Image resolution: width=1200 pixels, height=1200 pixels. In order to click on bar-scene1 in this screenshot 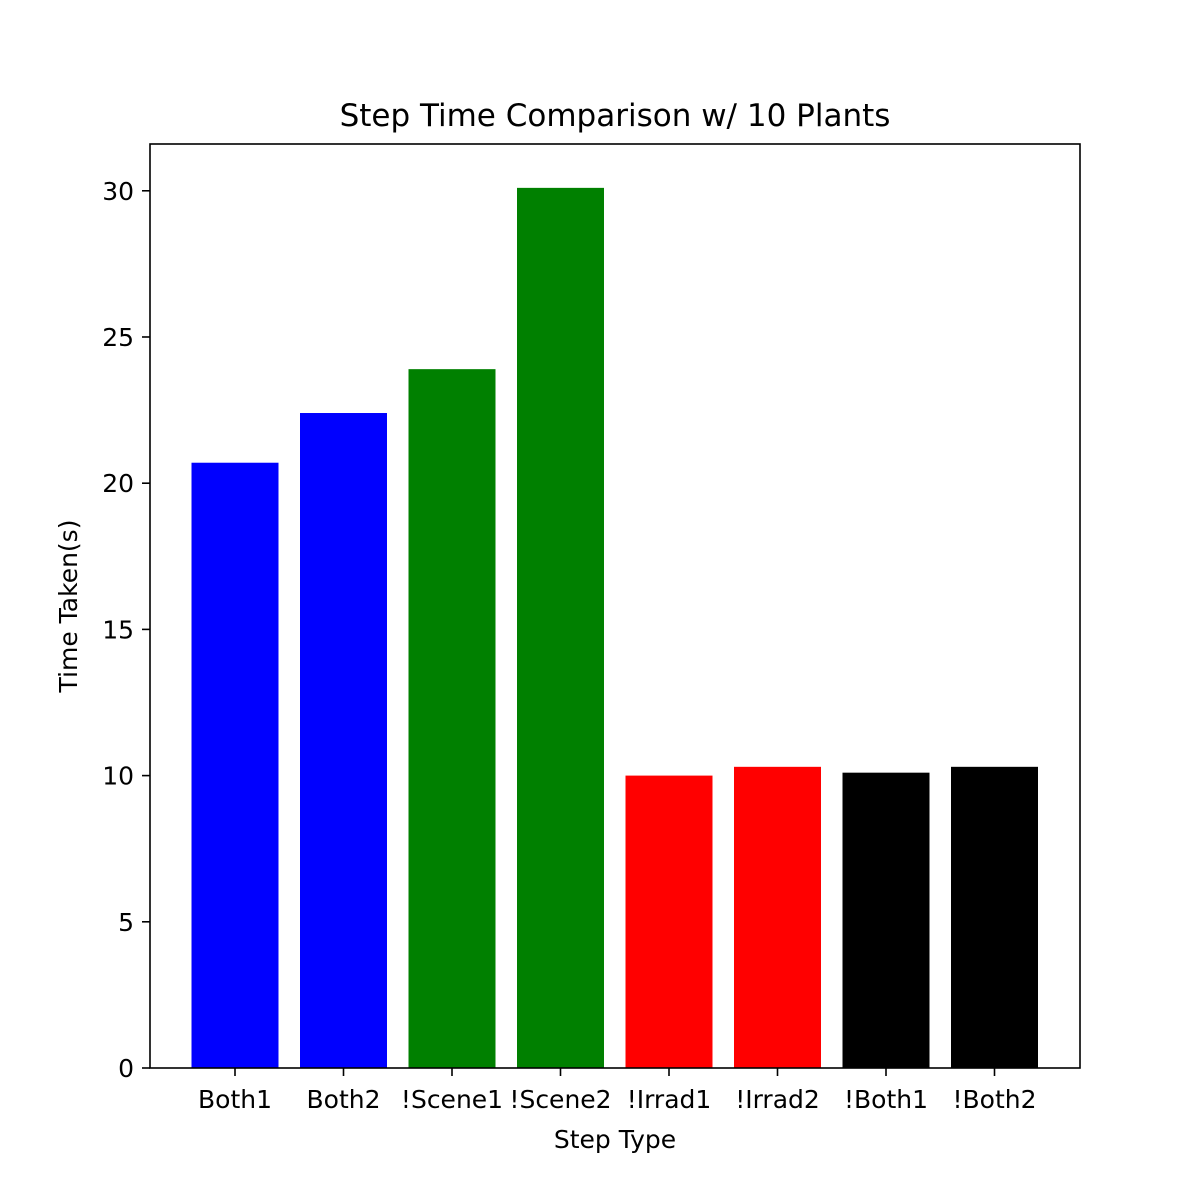, I will do `click(452, 719)`.